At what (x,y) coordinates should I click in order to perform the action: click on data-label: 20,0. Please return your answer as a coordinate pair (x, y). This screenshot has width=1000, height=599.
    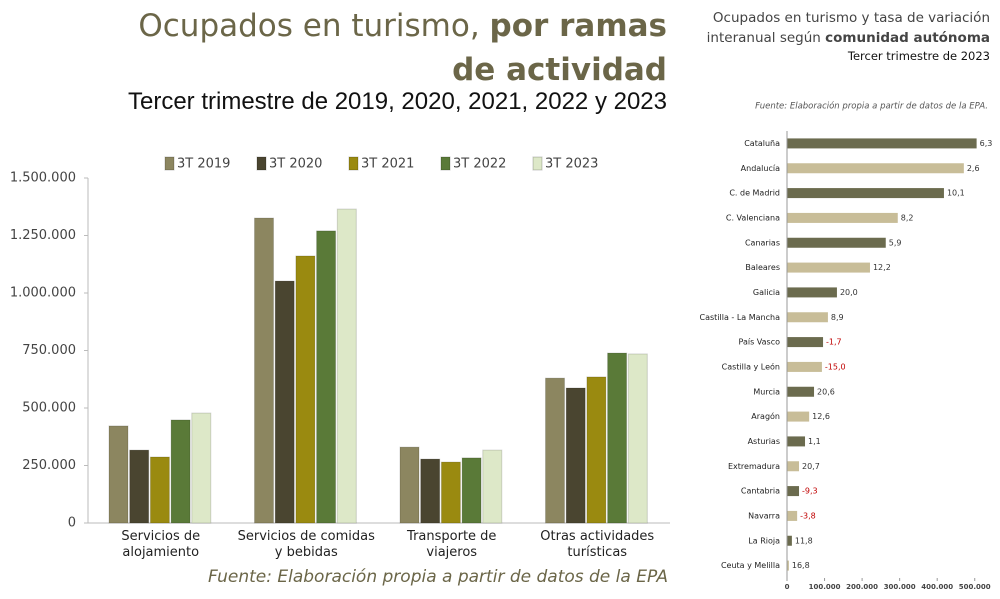
    Looking at the image, I should click on (849, 292).